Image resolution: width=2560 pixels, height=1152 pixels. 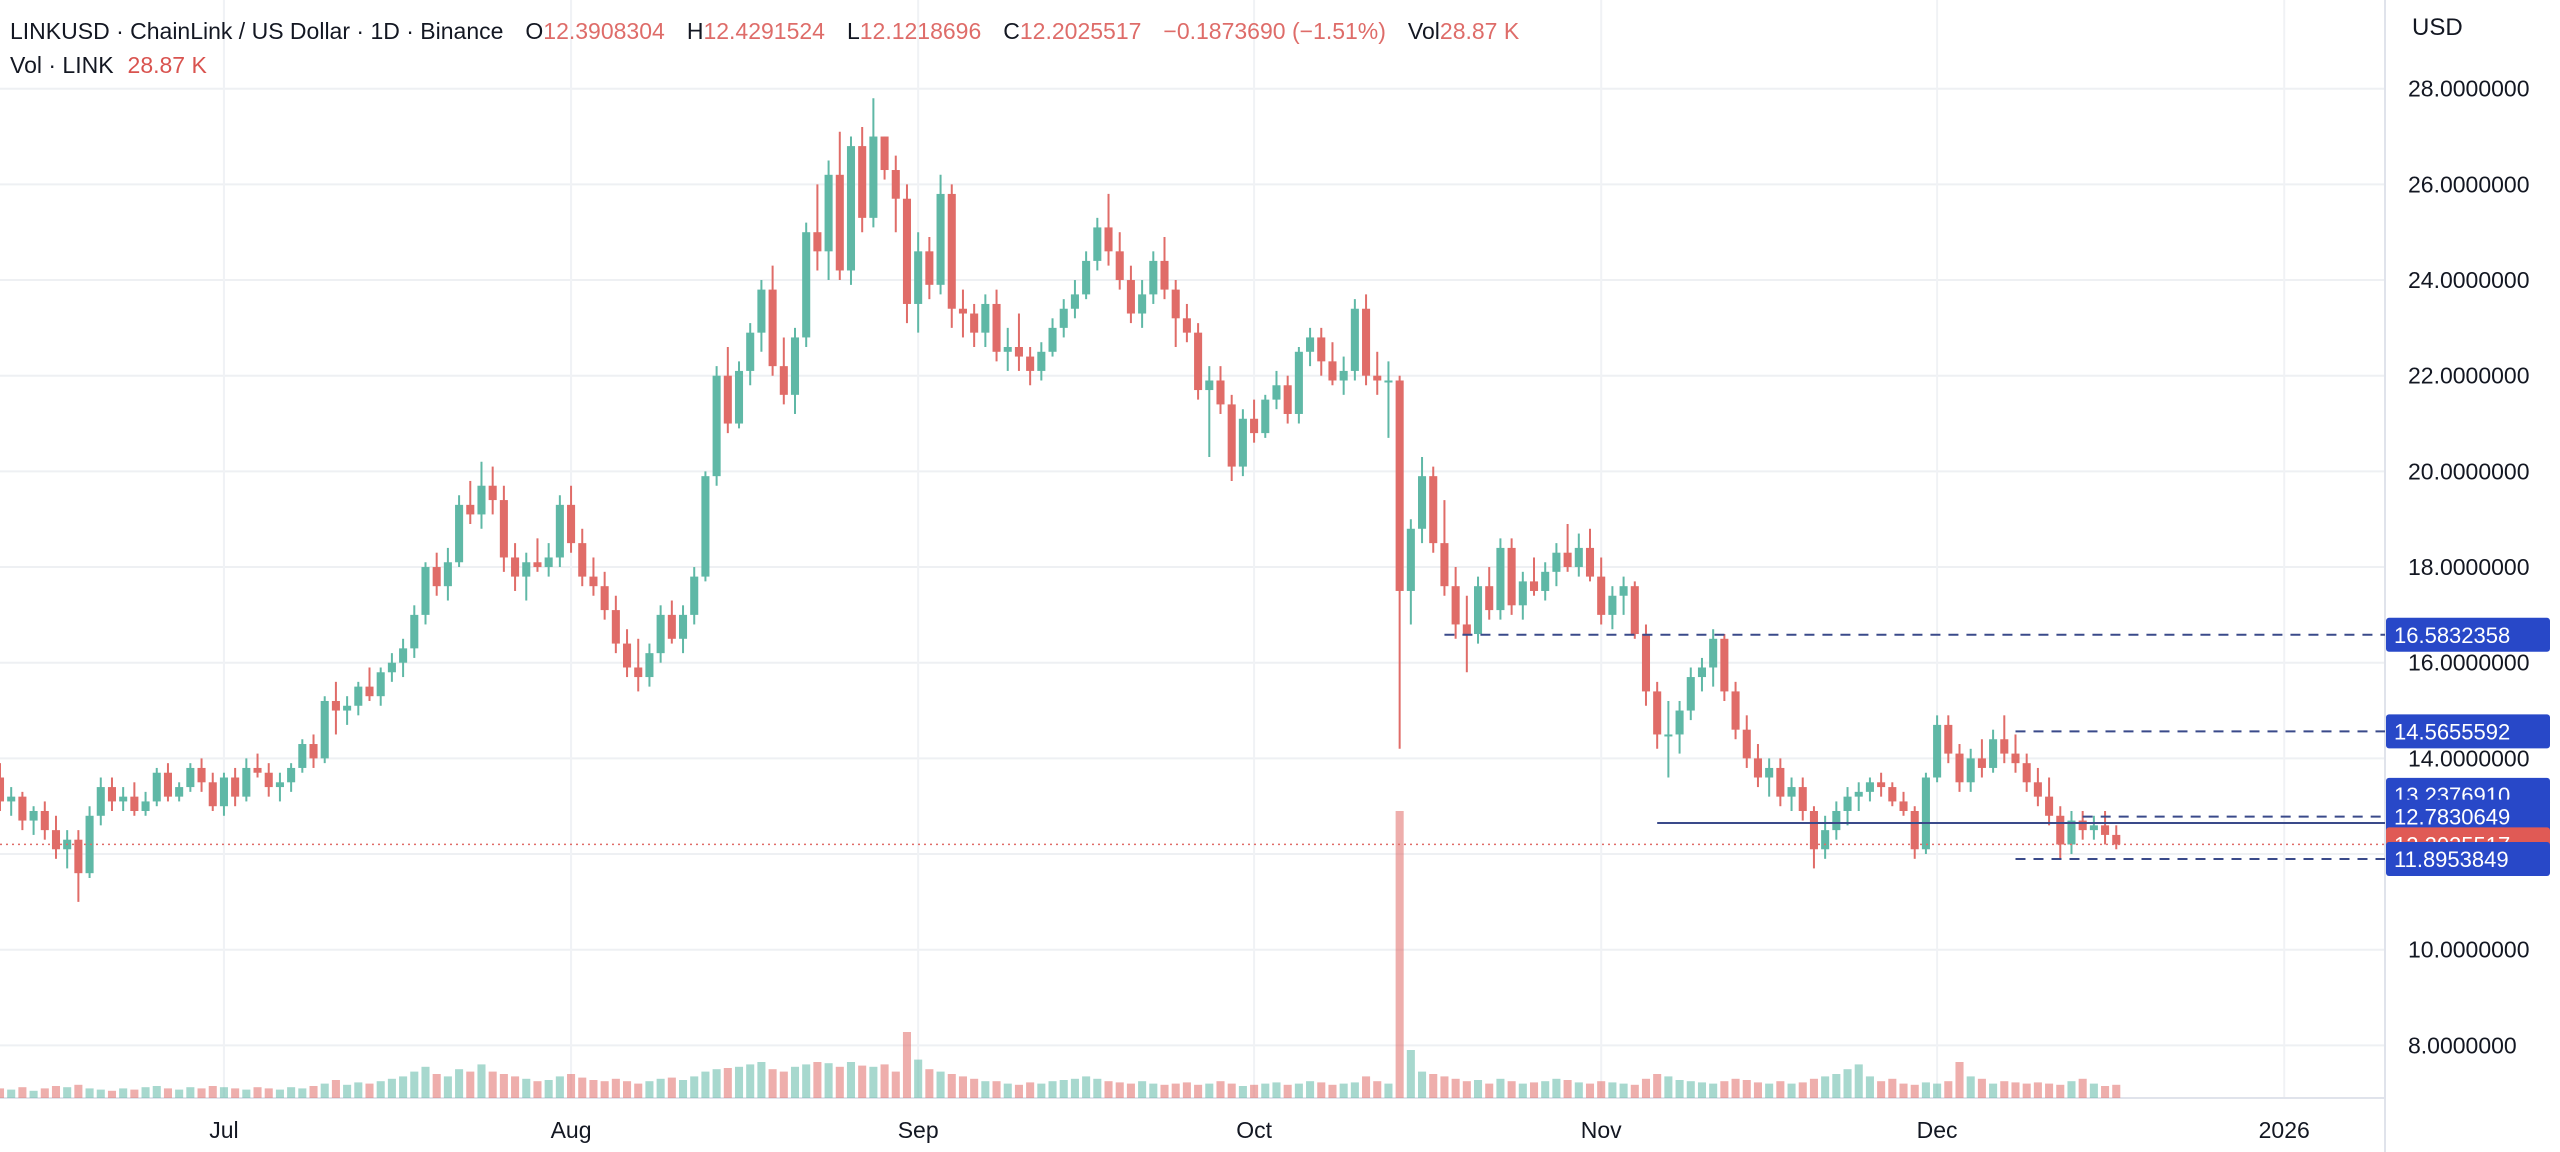 What do you see at coordinates (2437, 27) in the screenshot?
I see `currency-label: USD` at bounding box center [2437, 27].